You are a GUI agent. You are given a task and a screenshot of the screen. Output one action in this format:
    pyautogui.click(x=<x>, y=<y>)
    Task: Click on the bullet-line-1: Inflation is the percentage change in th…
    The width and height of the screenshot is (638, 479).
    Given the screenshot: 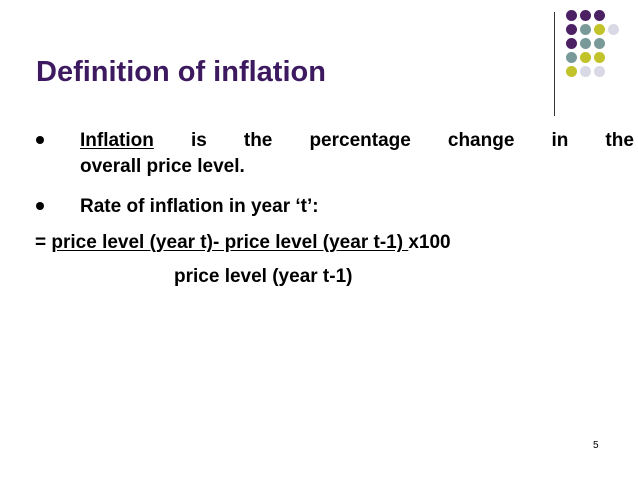 What is the action you would take?
    pyautogui.click(x=357, y=141)
    